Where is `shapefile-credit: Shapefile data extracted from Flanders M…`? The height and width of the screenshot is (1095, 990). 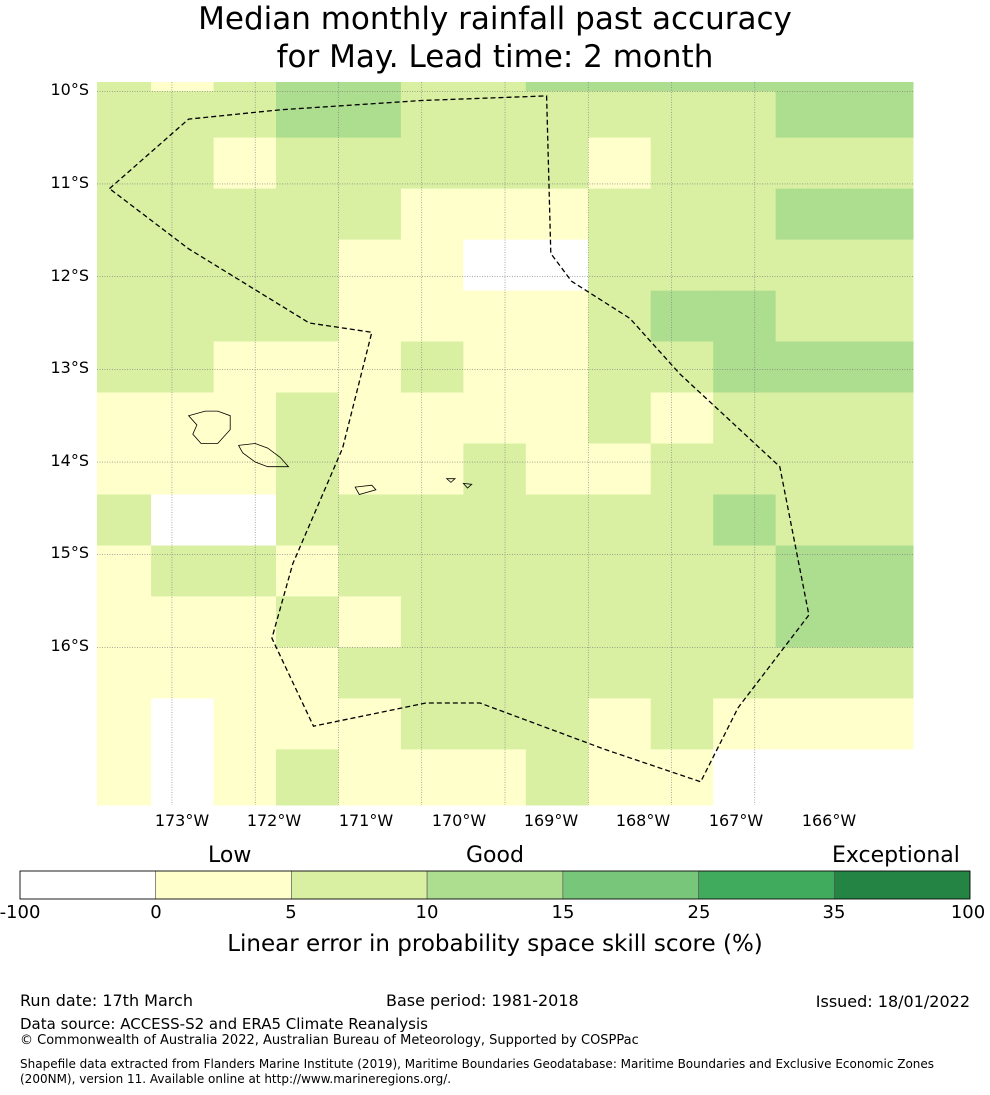
shapefile-credit: Shapefile data extracted from Flanders M… is located at coordinates (477, 1071).